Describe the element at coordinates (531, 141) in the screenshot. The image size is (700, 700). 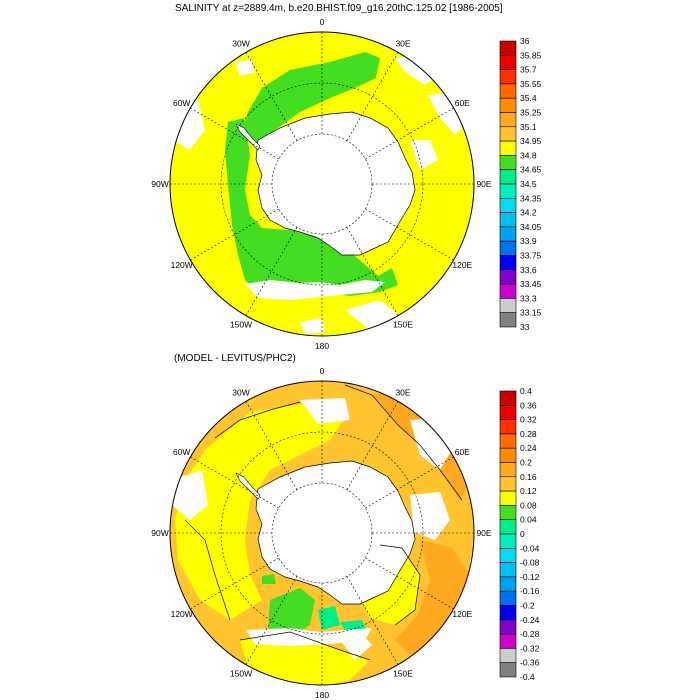
I see `colorbar-label: 34.95` at that location.